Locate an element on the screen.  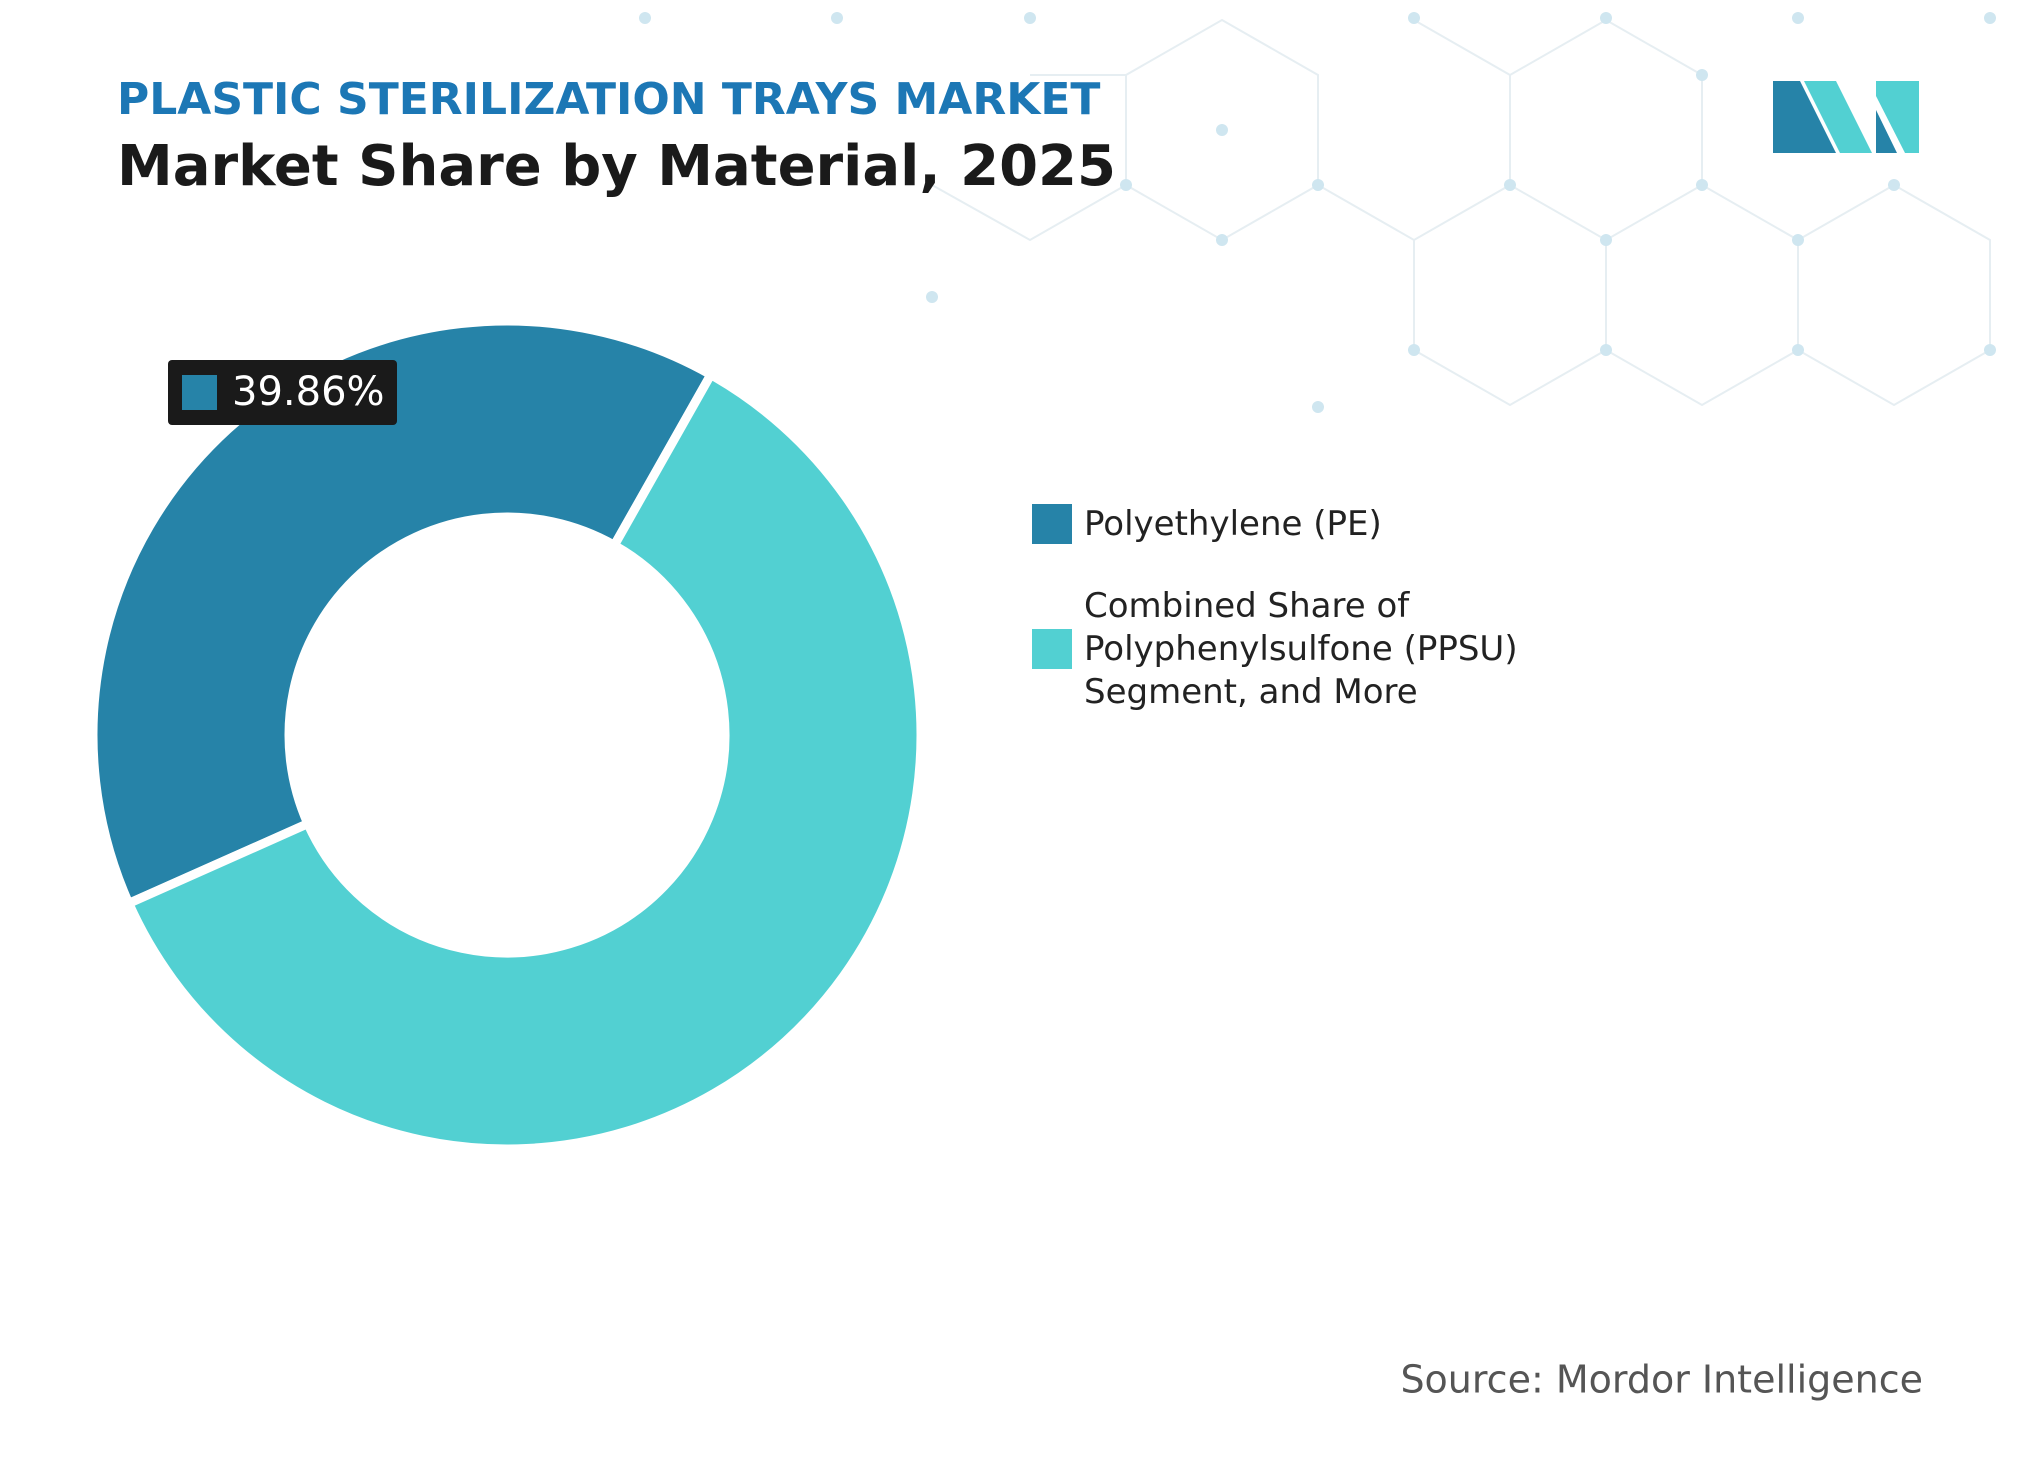
value-label: 39.86% is located at coordinates (308, 392).